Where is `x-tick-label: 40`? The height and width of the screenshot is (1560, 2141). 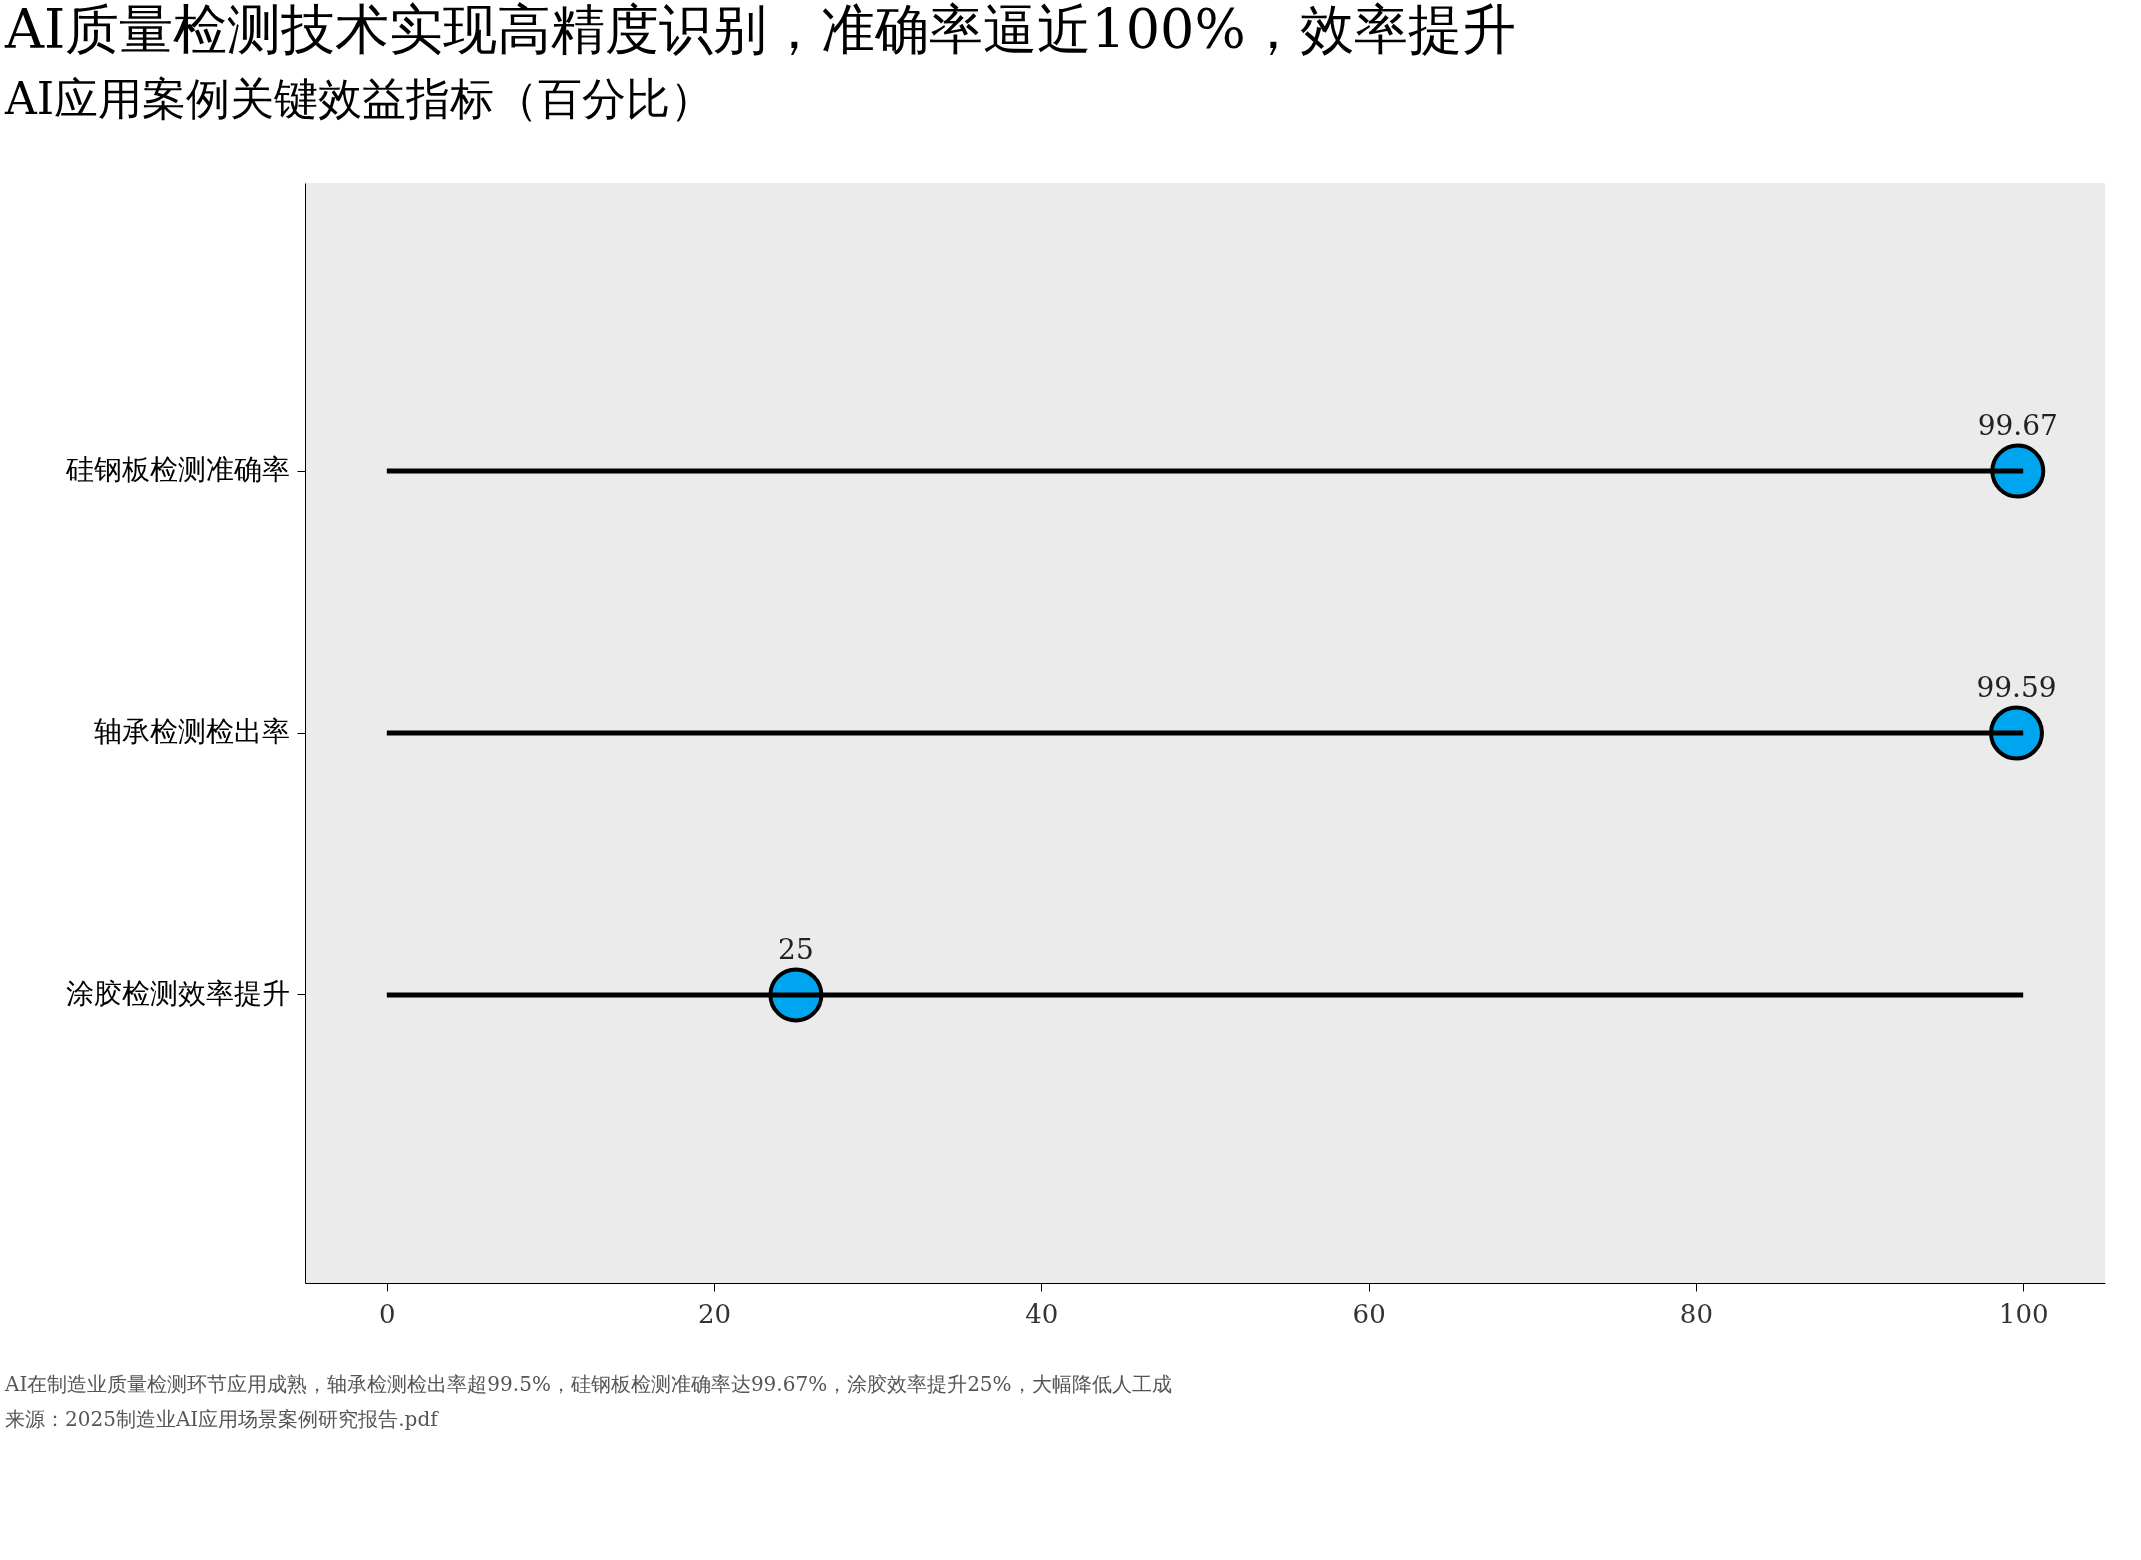 x-tick-label: 40 is located at coordinates (1042, 1313).